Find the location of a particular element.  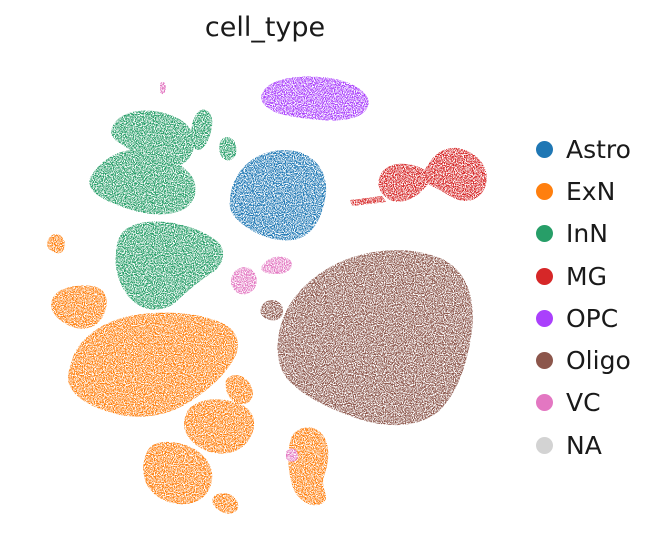

legend-item-mg: MG is located at coordinates (583, 276).